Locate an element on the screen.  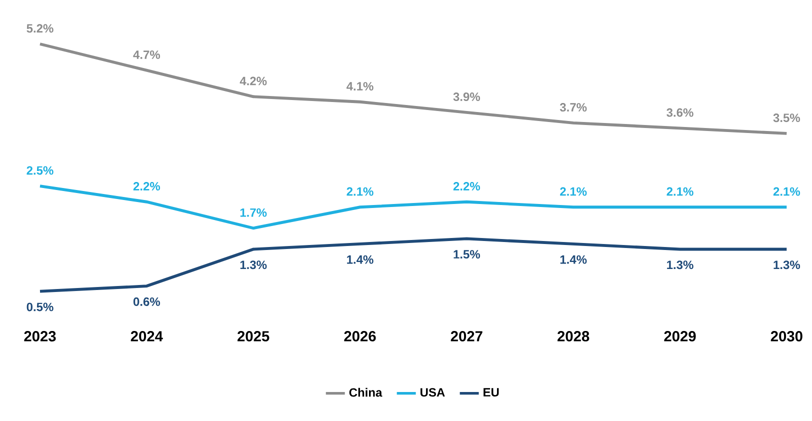
x-tick-label: 2029 is located at coordinates (680, 336).